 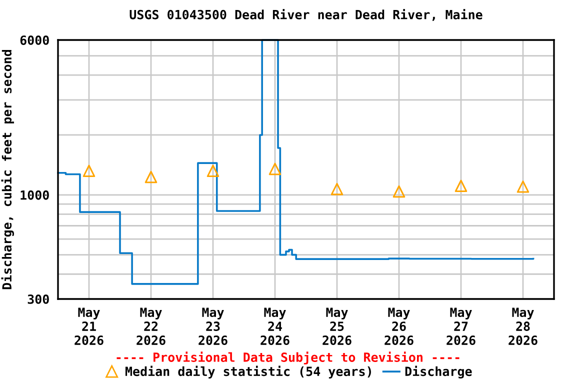 What do you see at coordinates (523, 327) in the screenshot?
I see `x-tick-label: May 28 2026` at bounding box center [523, 327].